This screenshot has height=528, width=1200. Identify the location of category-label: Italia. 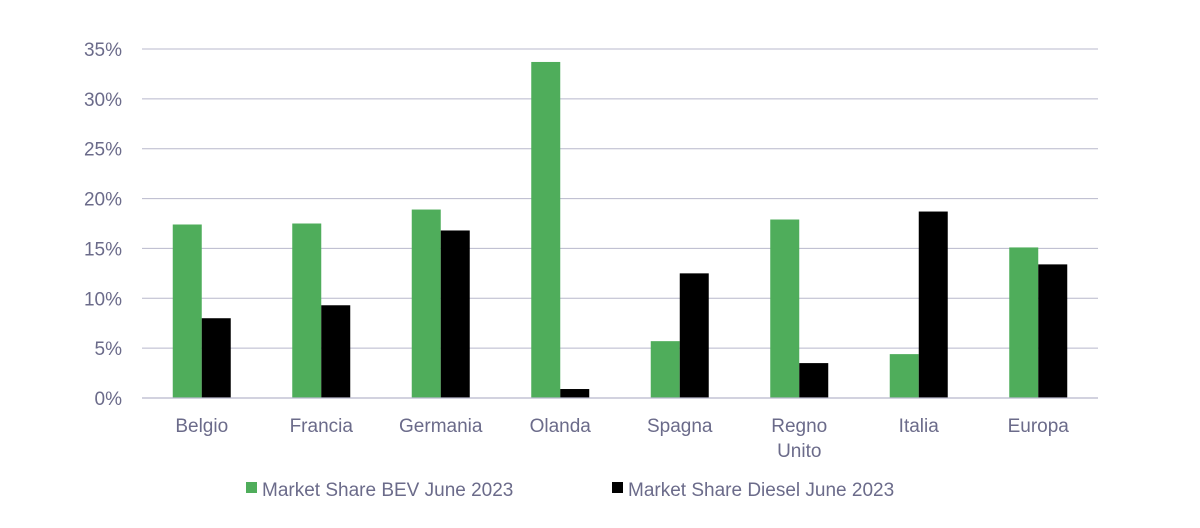
(919, 426).